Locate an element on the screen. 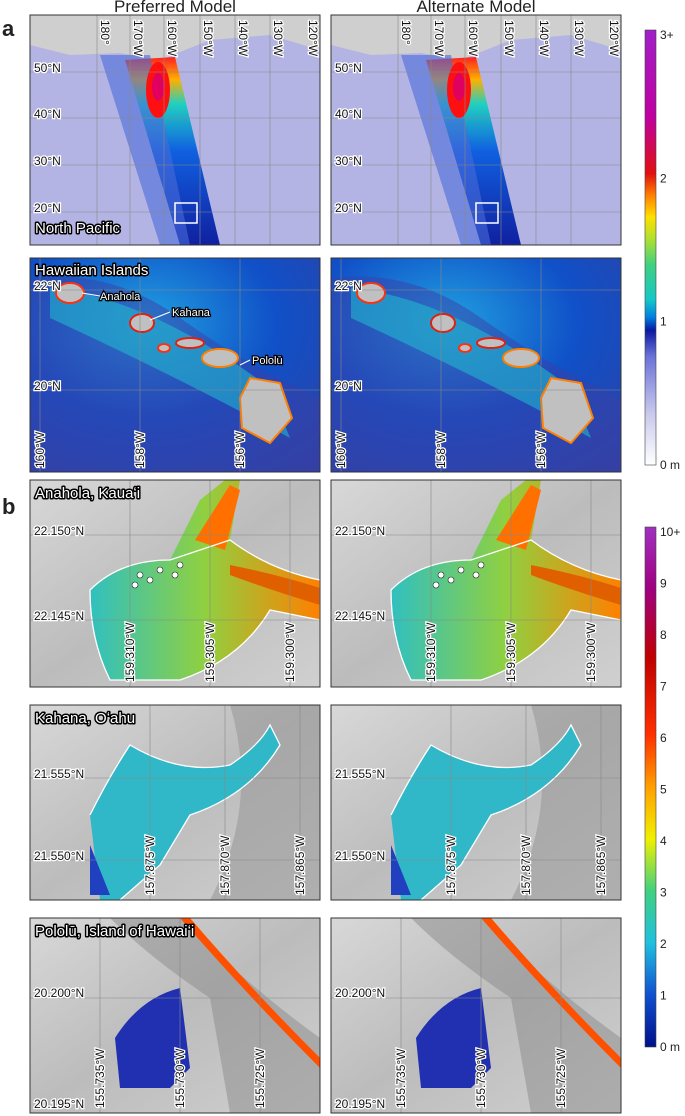  colorbar-tick-label: 6 is located at coordinates (663, 738).